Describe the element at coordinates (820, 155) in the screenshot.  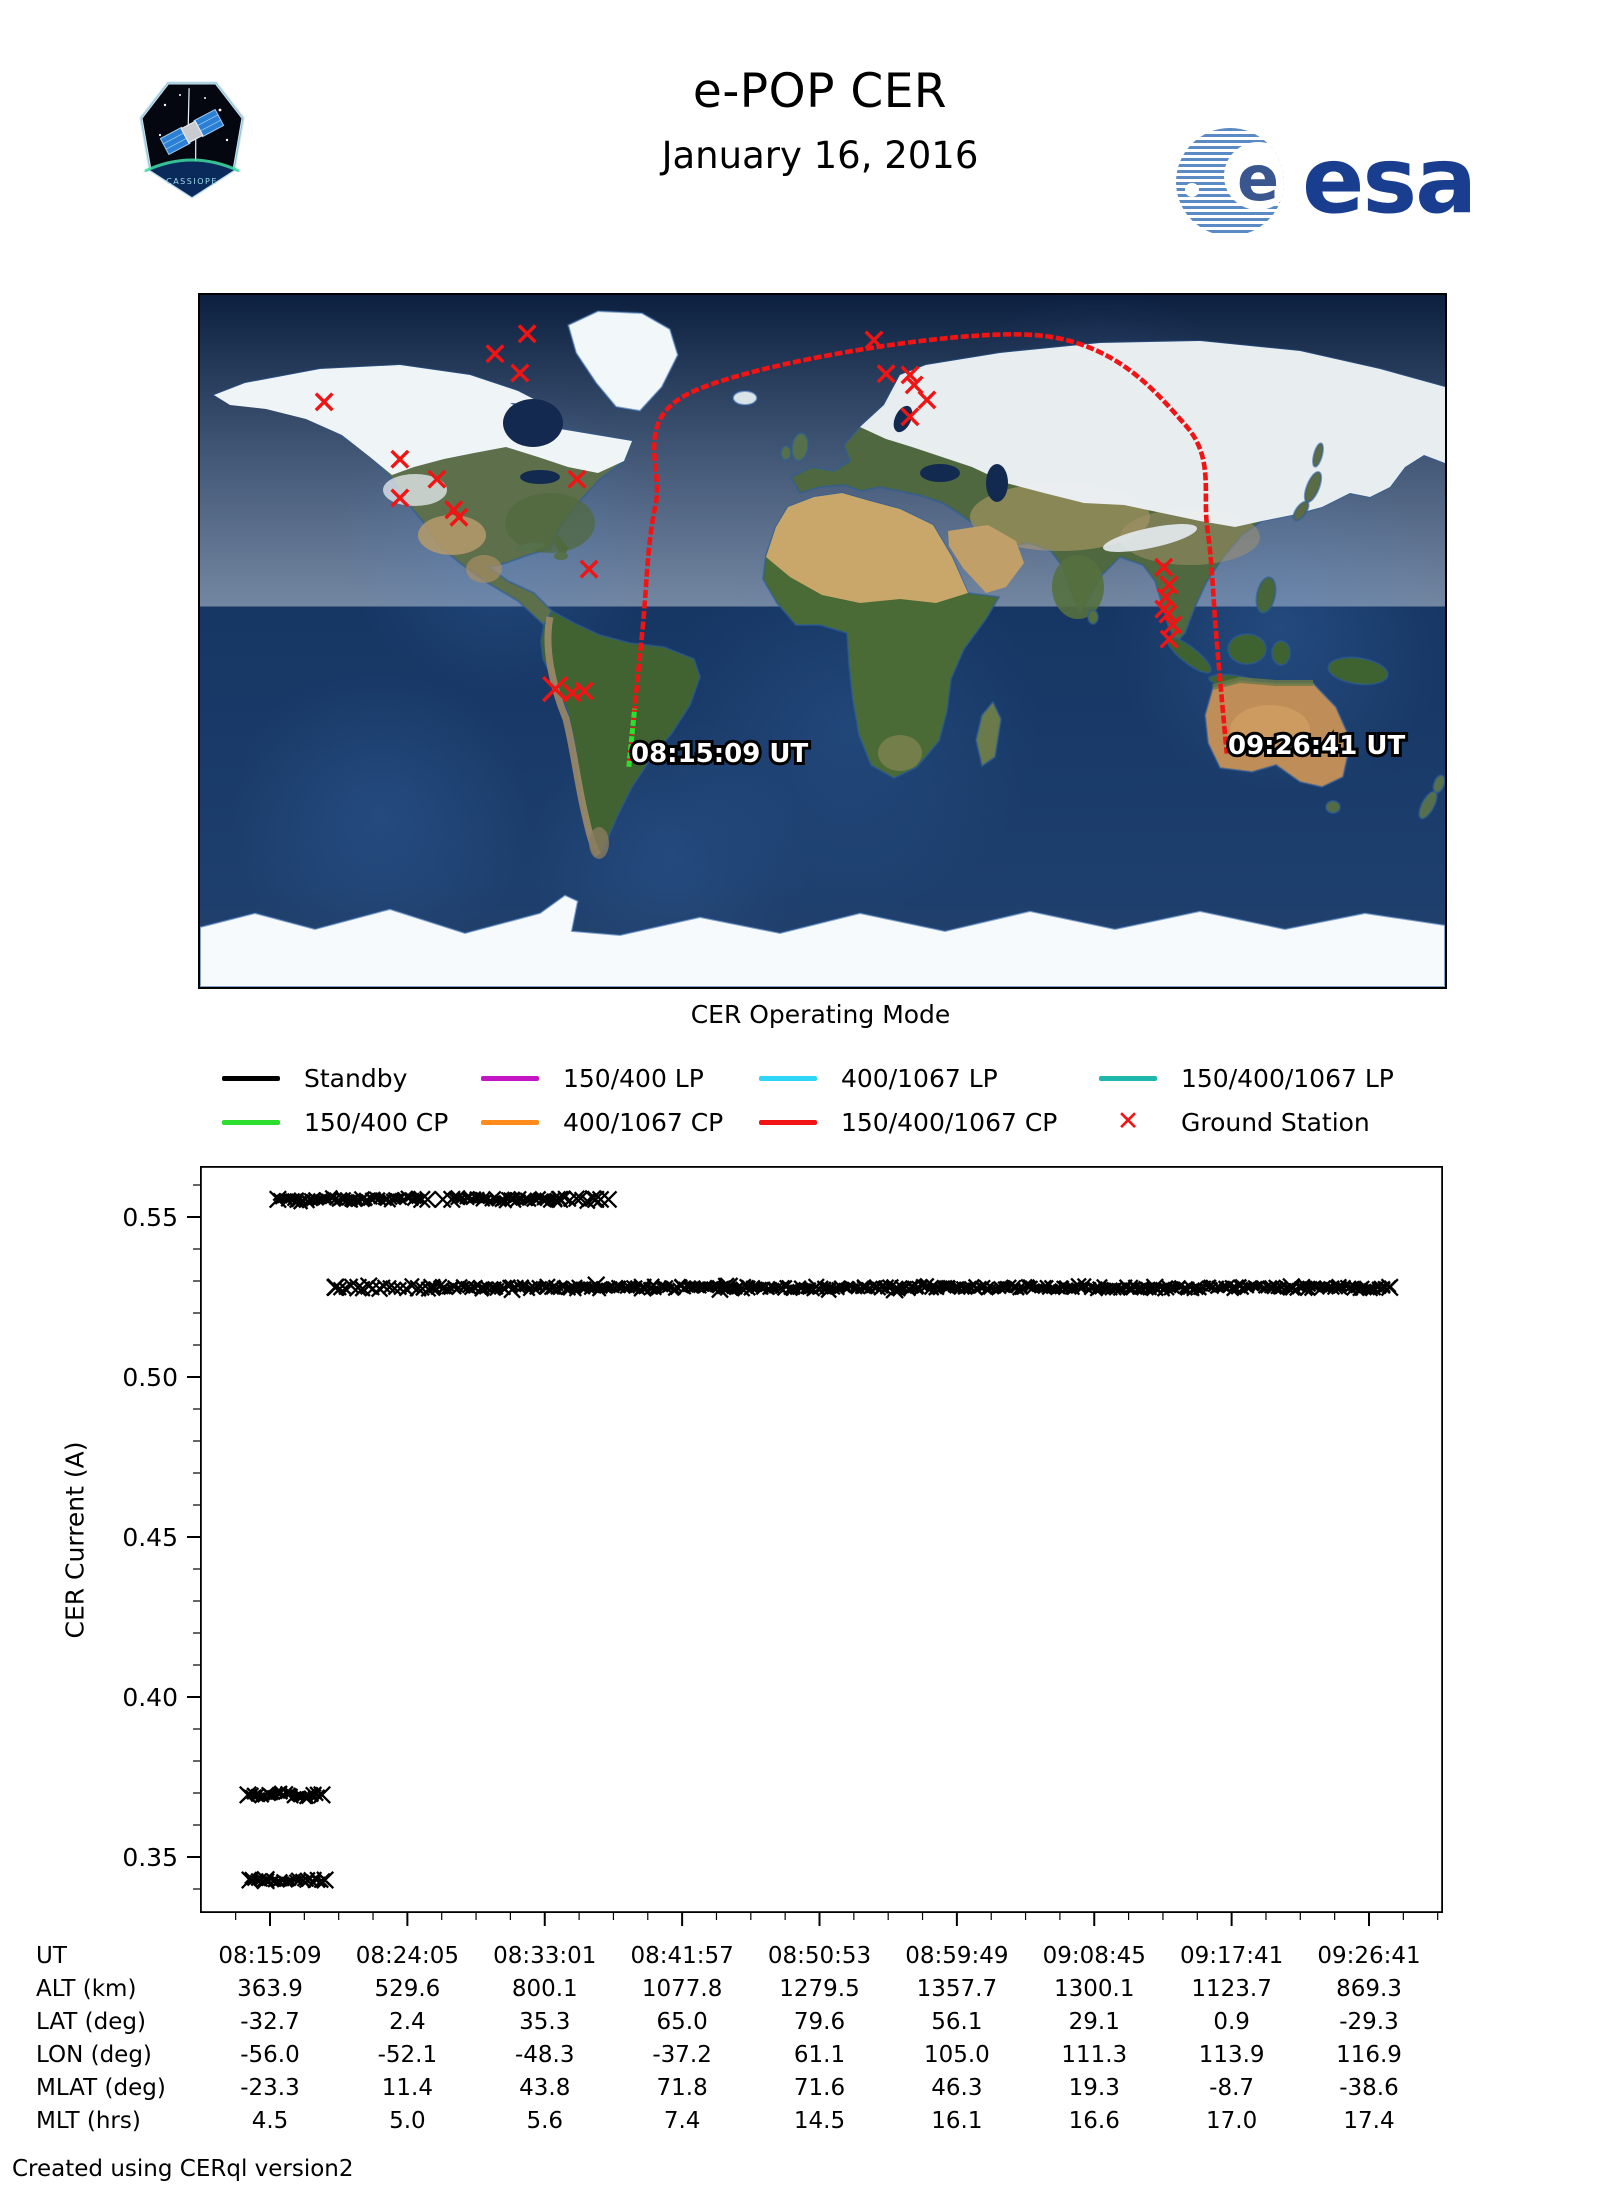
I see `page-date: January 16, 2016` at that location.